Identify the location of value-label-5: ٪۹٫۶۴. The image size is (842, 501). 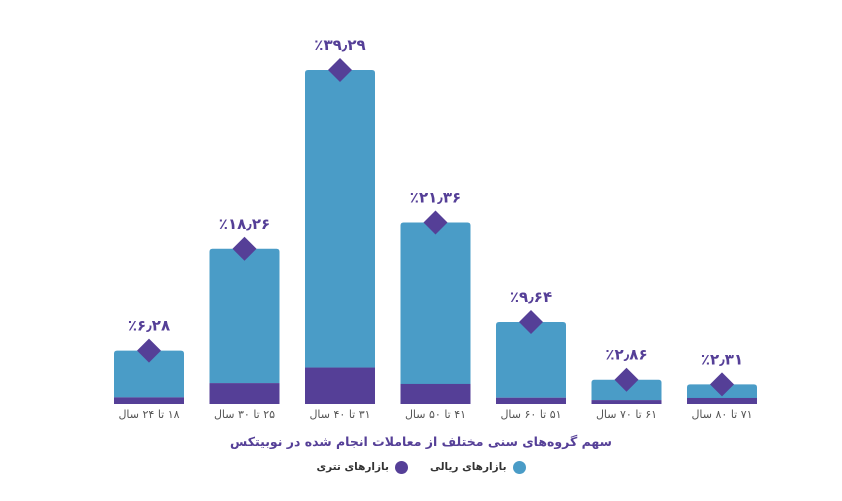
(531, 297).